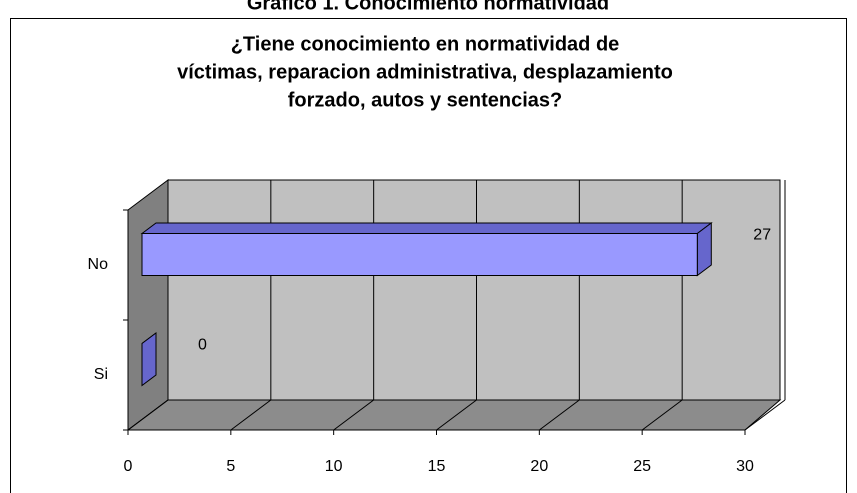  Describe the element at coordinates (202, 345) in the screenshot. I see `data-label: 0` at that location.